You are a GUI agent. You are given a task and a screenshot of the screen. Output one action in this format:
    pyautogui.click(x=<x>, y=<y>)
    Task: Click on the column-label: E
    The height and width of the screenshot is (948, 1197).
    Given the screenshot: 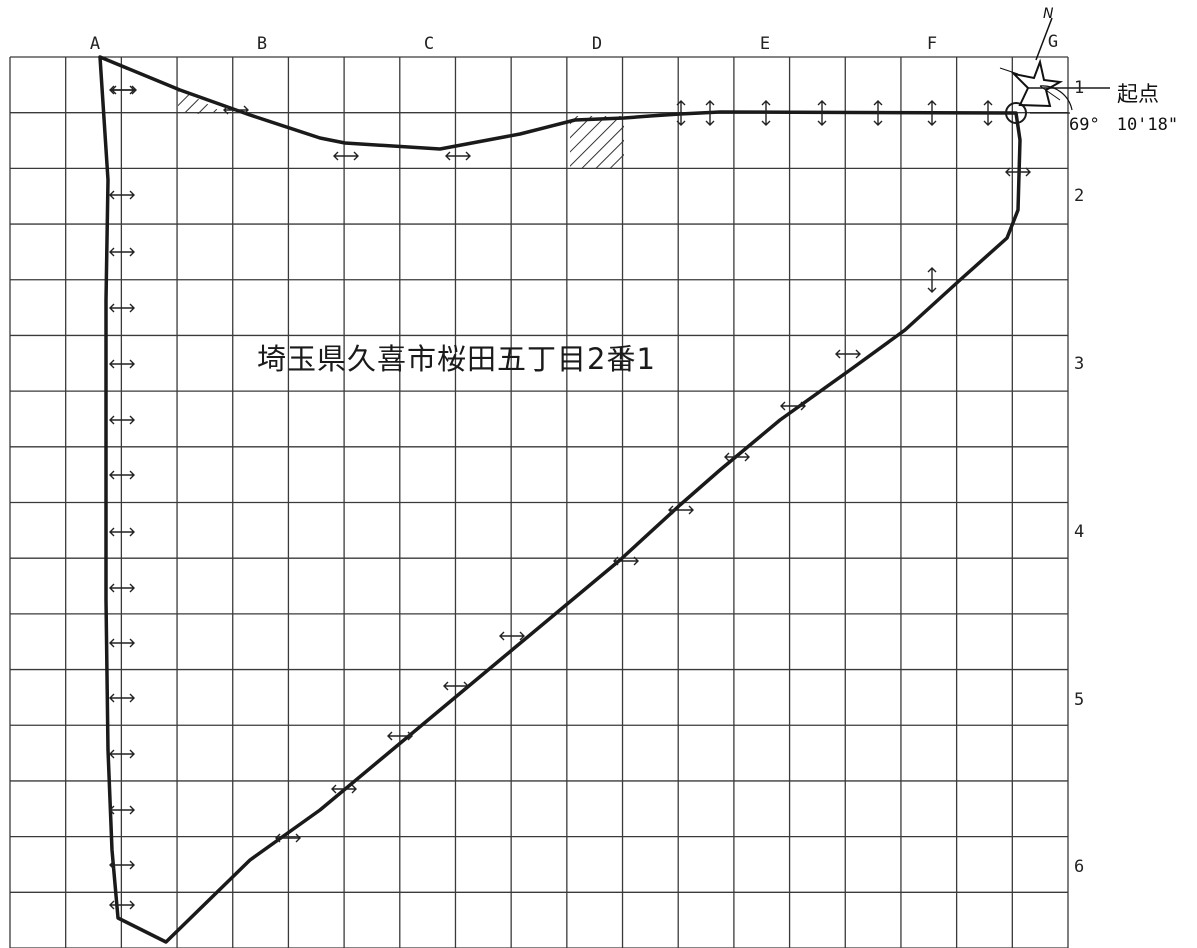 What is the action you would take?
    pyautogui.click(x=765, y=44)
    